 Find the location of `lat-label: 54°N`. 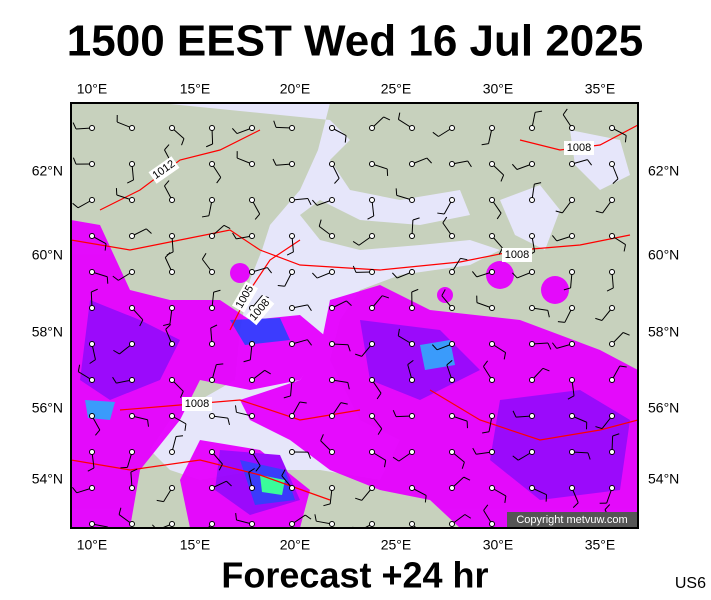

lat-label: 54°N is located at coordinates (663, 479).